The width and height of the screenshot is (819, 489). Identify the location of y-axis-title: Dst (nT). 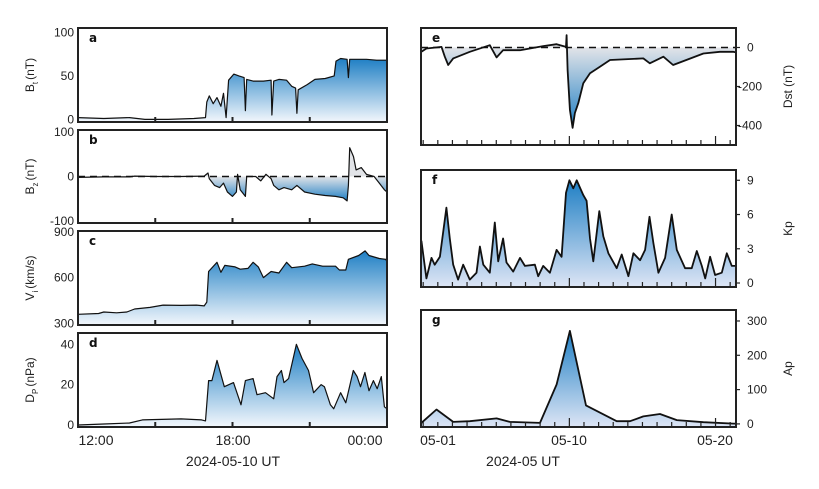
(788, 86).